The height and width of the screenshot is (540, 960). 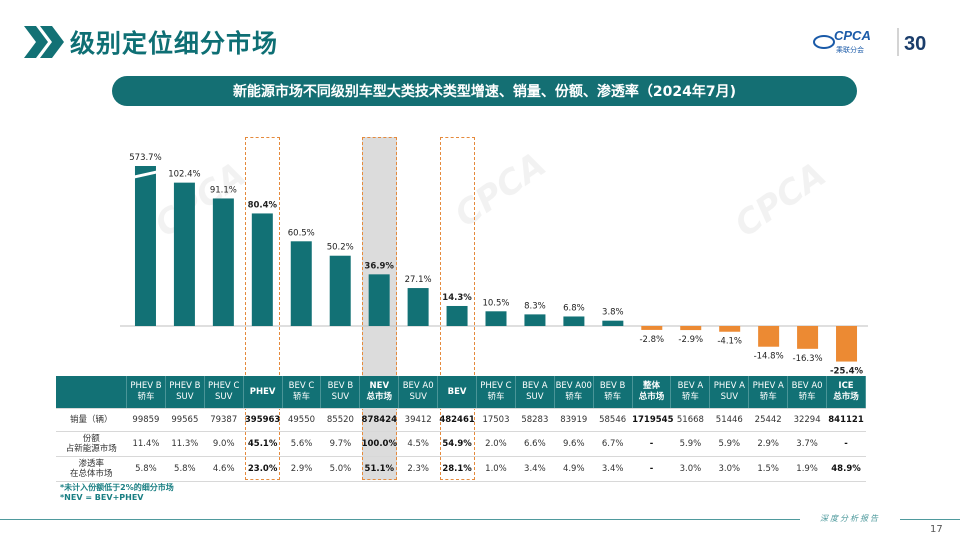 What do you see at coordinates (223, 190) in the screenshot?
I see `bar-value-label-2: 91.1%` at bounding box center [223, 190].